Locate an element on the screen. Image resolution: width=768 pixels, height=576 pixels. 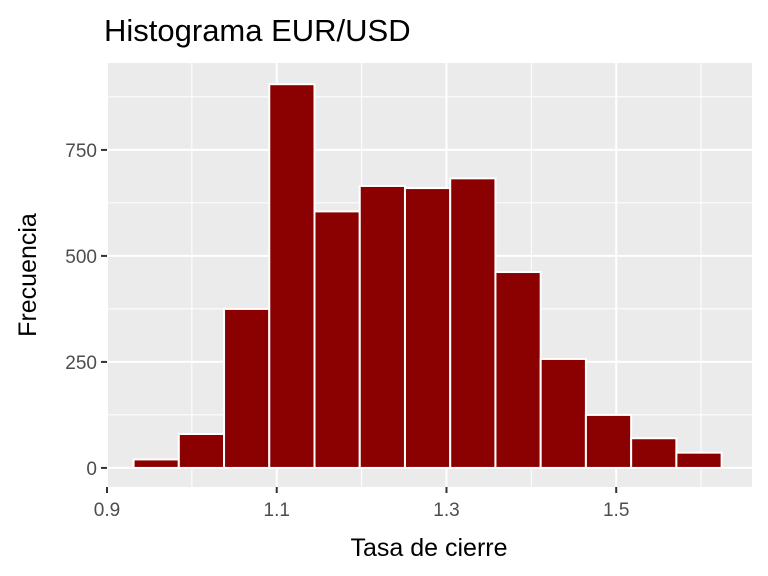
y-tick-label: 250 is located at coordinates (81, 363).